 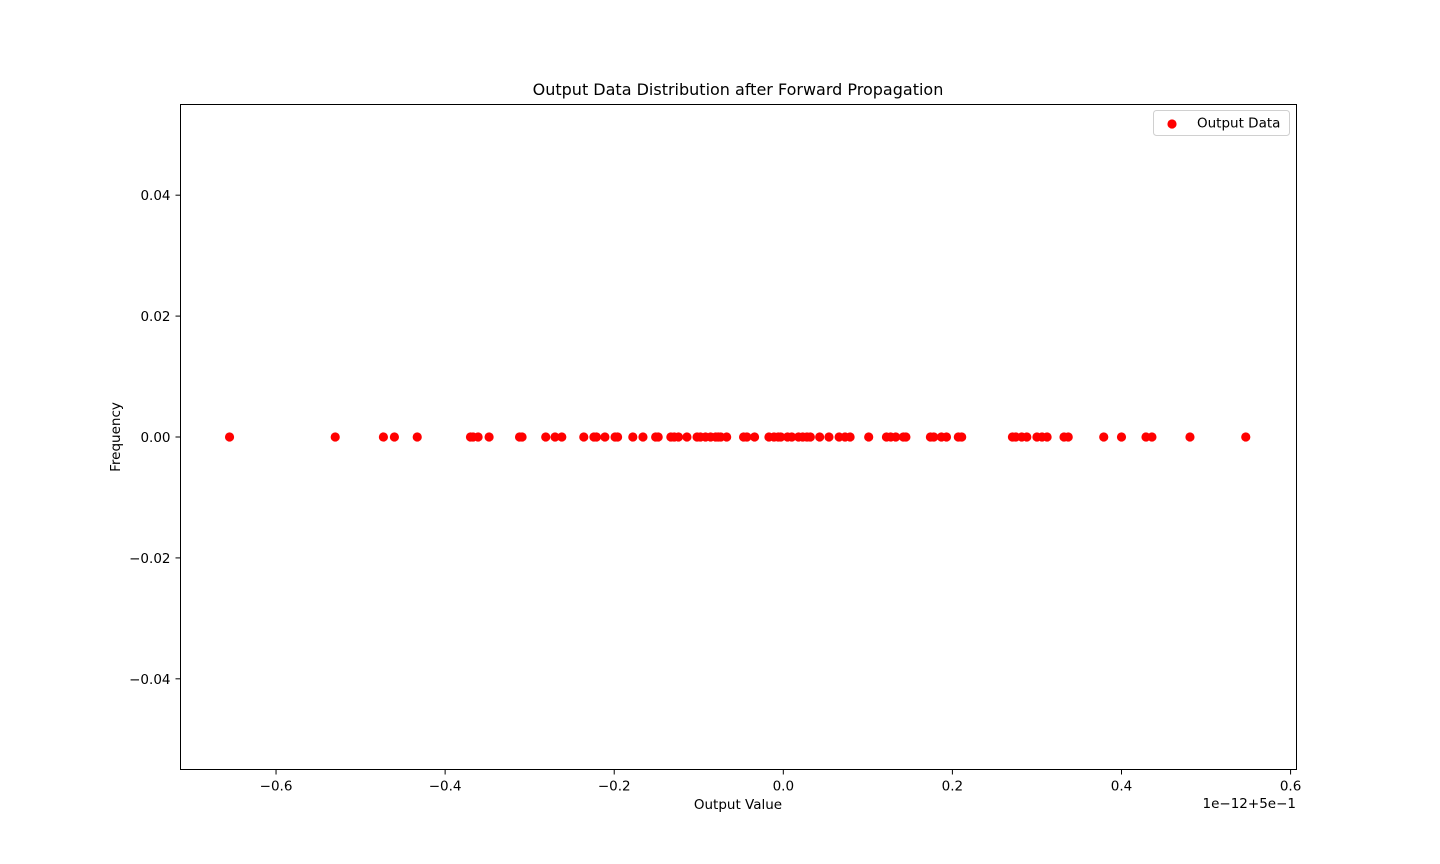 What do you see at coordinates (276, 787) in the screenshot?
I see `x-tick-label: −0.6` at bounding box center [276, 787].